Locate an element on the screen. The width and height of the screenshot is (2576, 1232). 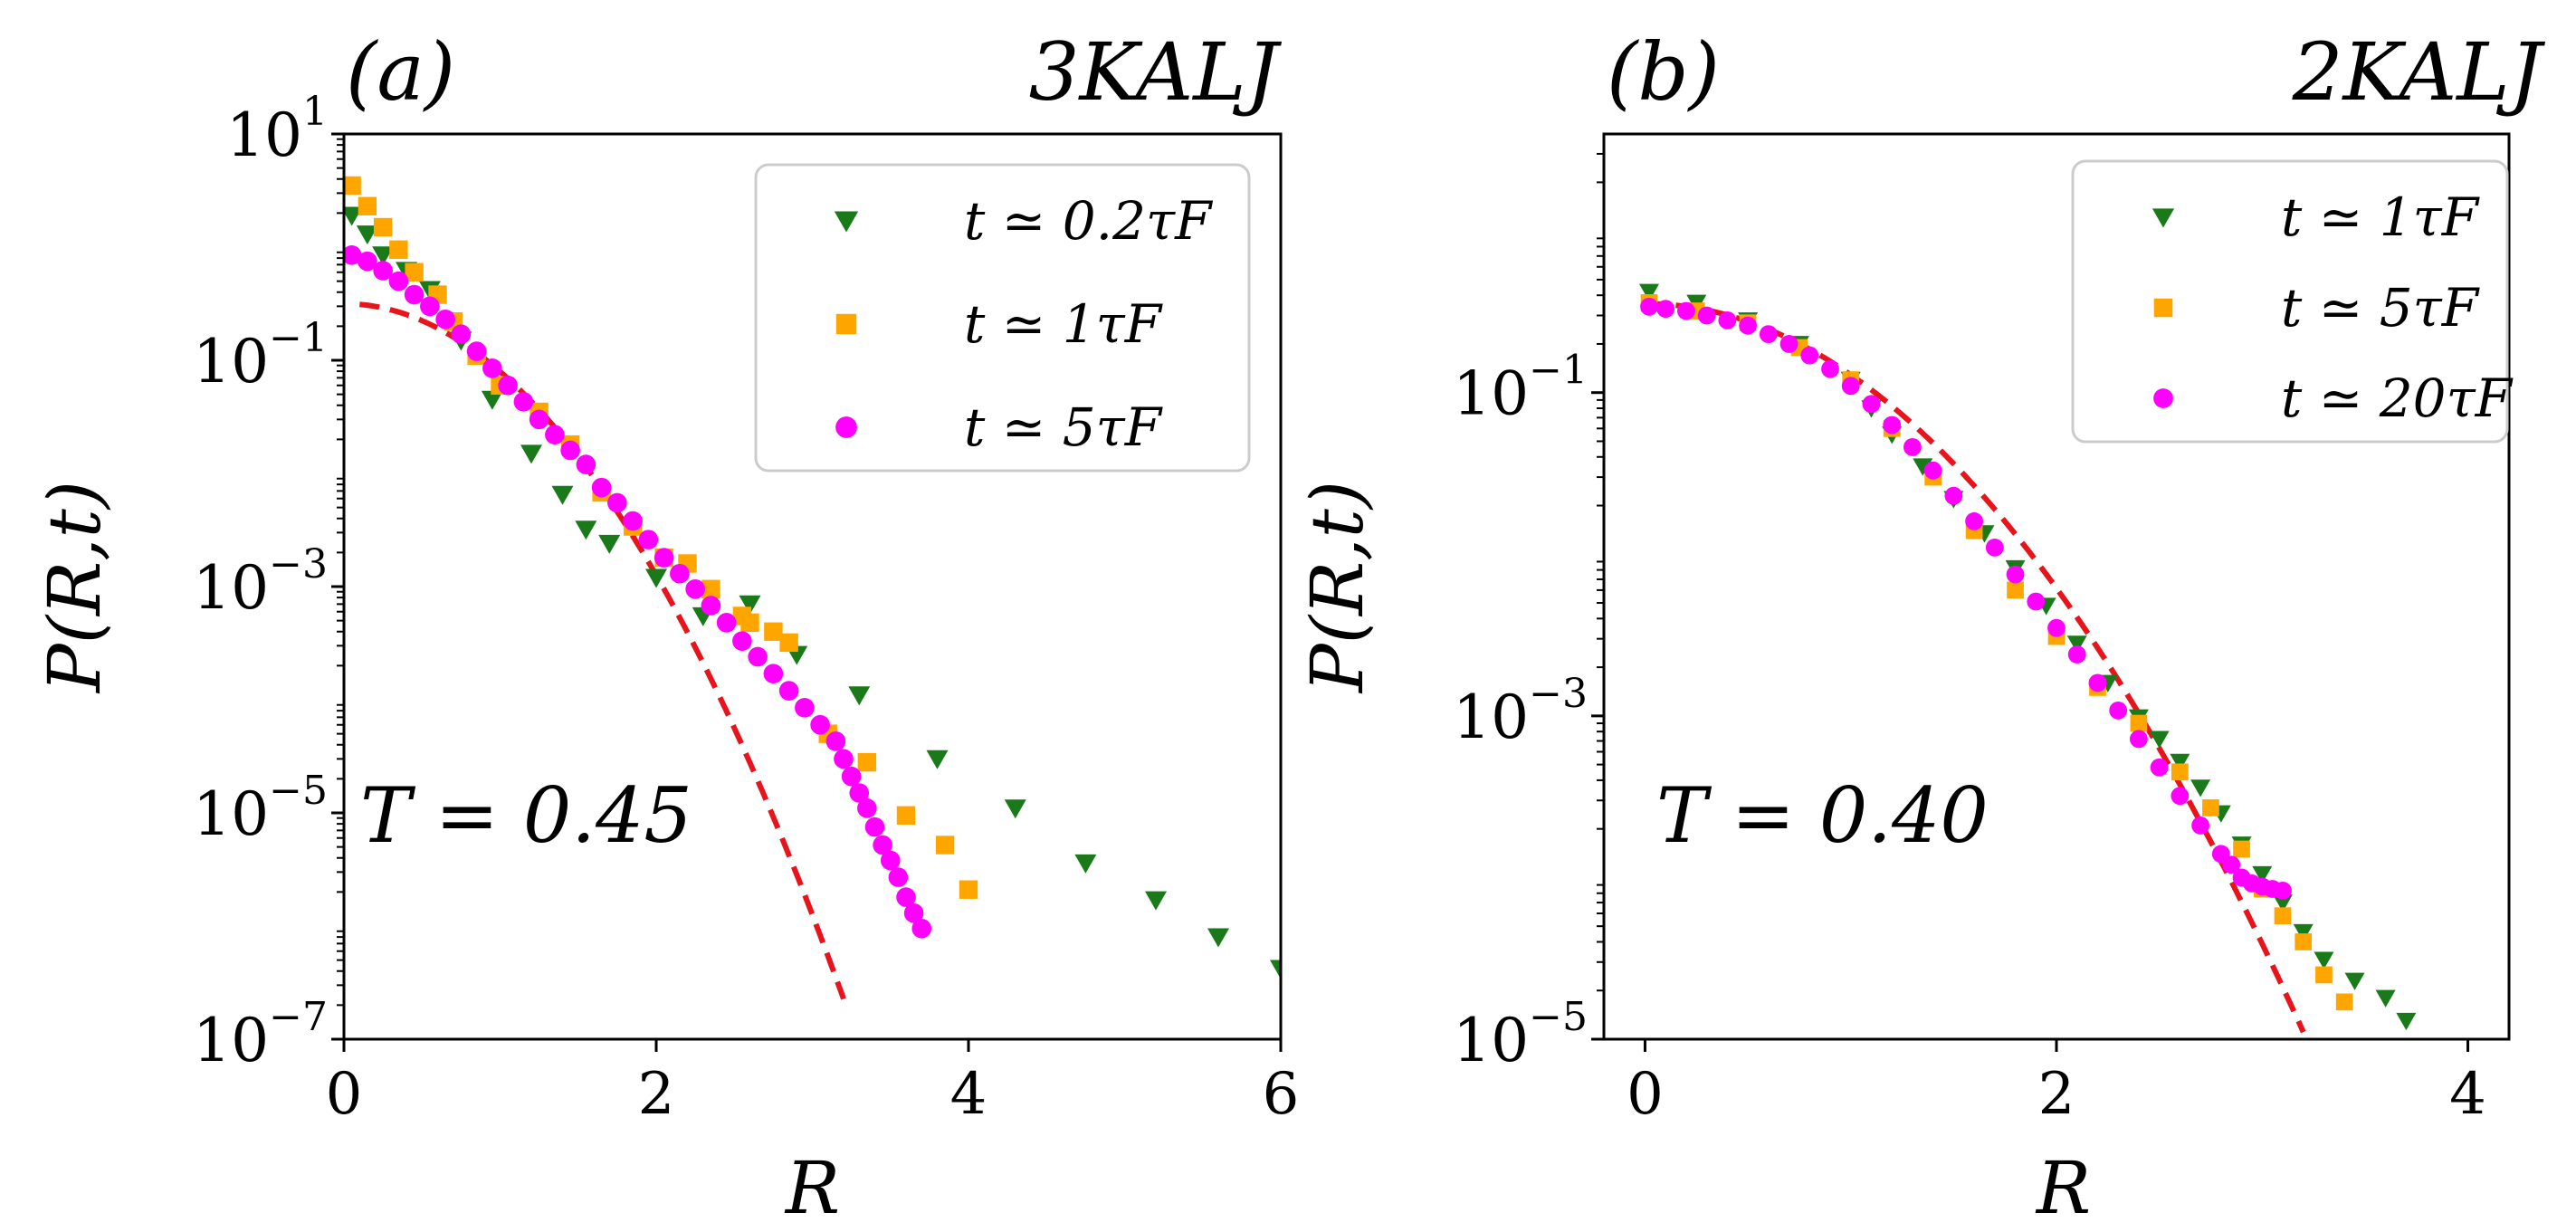
y-tick-label: 10⁻³ is located at coordinates (260, 582).